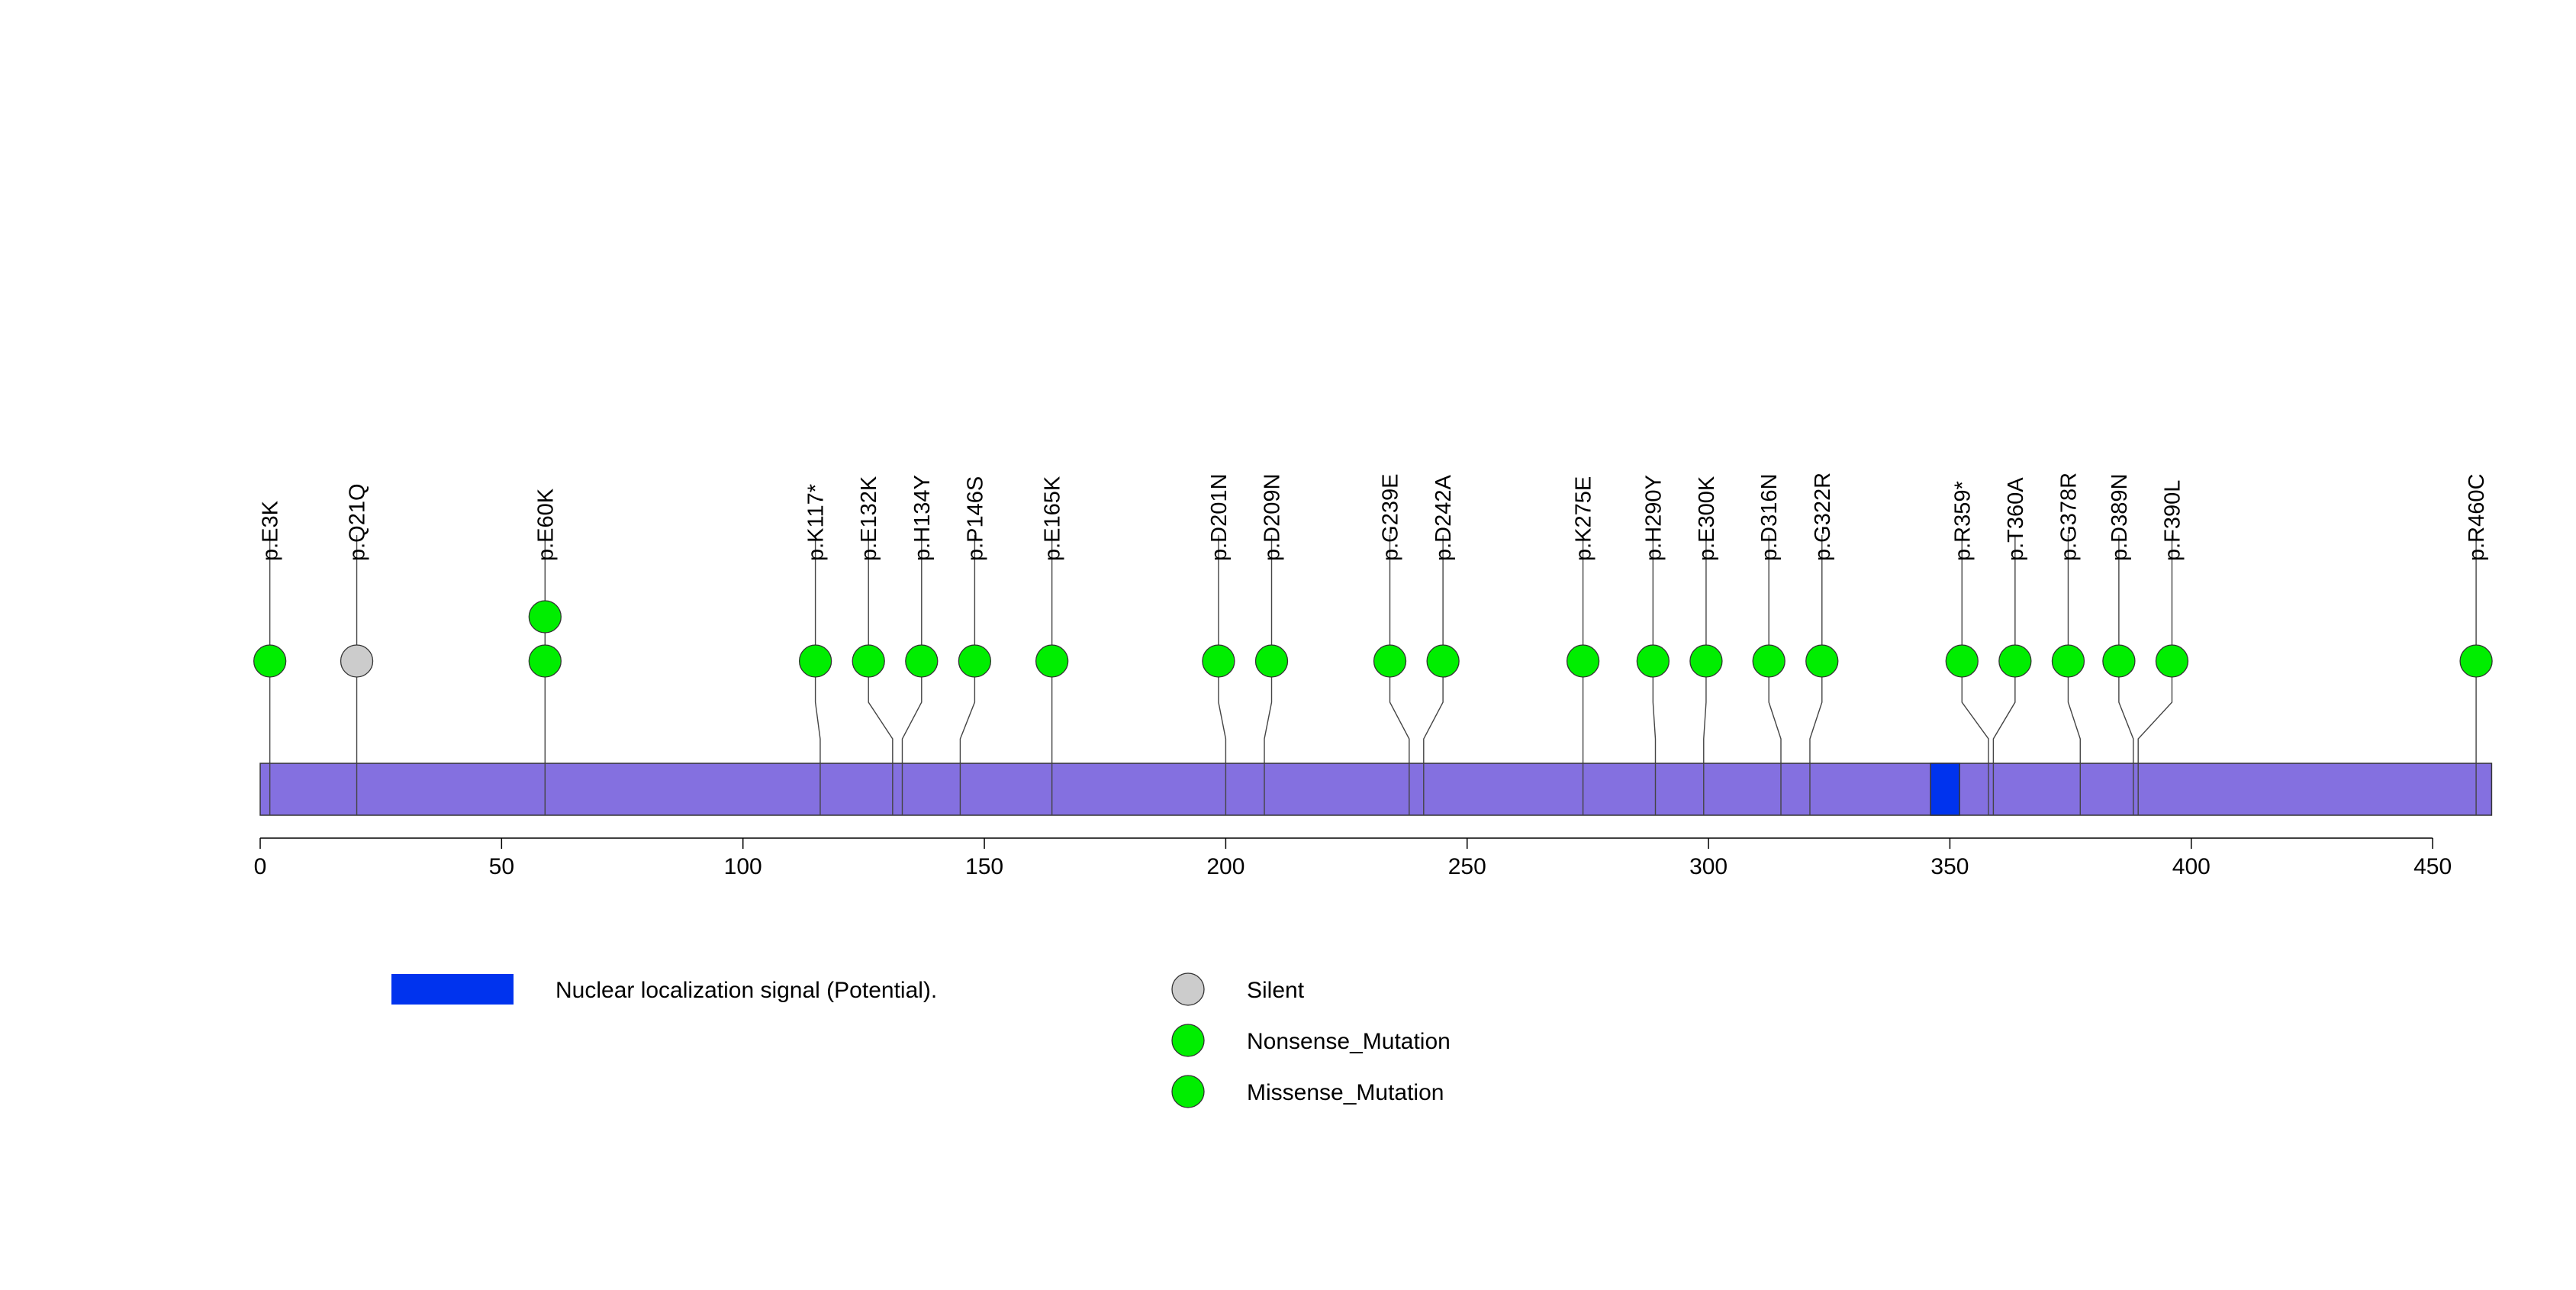 Image resolution: width=2576 pixels, height=1290 pixels. What do you see at coordinates (1653, 518) in the screenshot?
I see `mutation-label: p.H290Y` at bounding box center [1653, 518].